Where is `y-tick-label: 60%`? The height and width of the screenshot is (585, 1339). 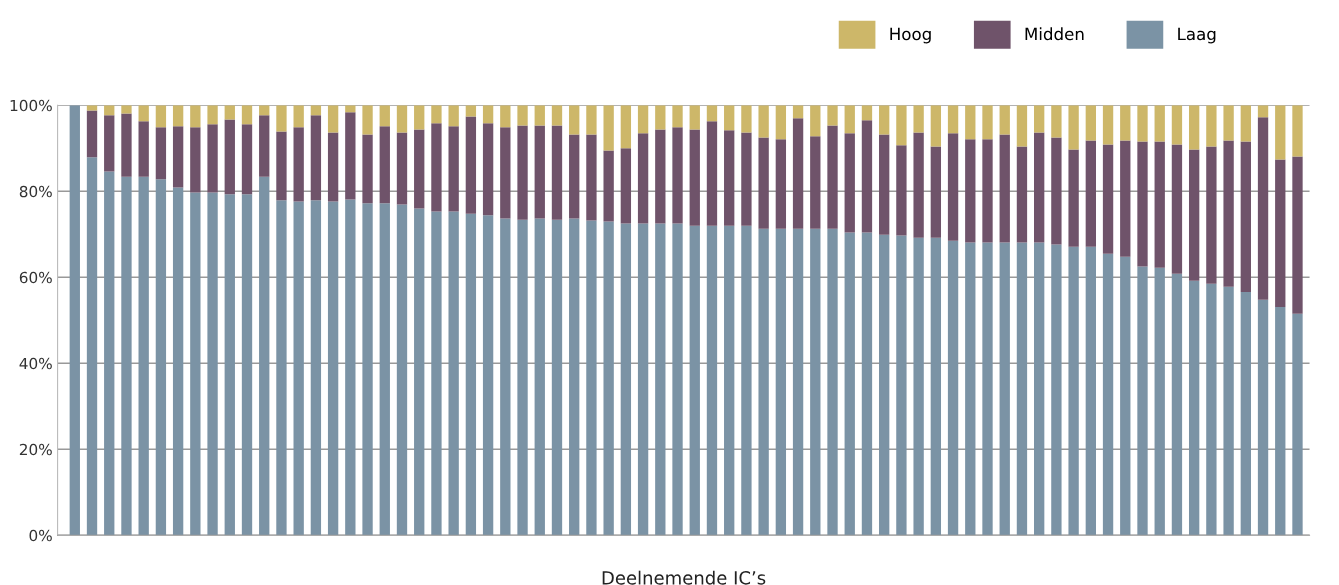 y-tick-label: 60% is located at coordinates (35, 277).